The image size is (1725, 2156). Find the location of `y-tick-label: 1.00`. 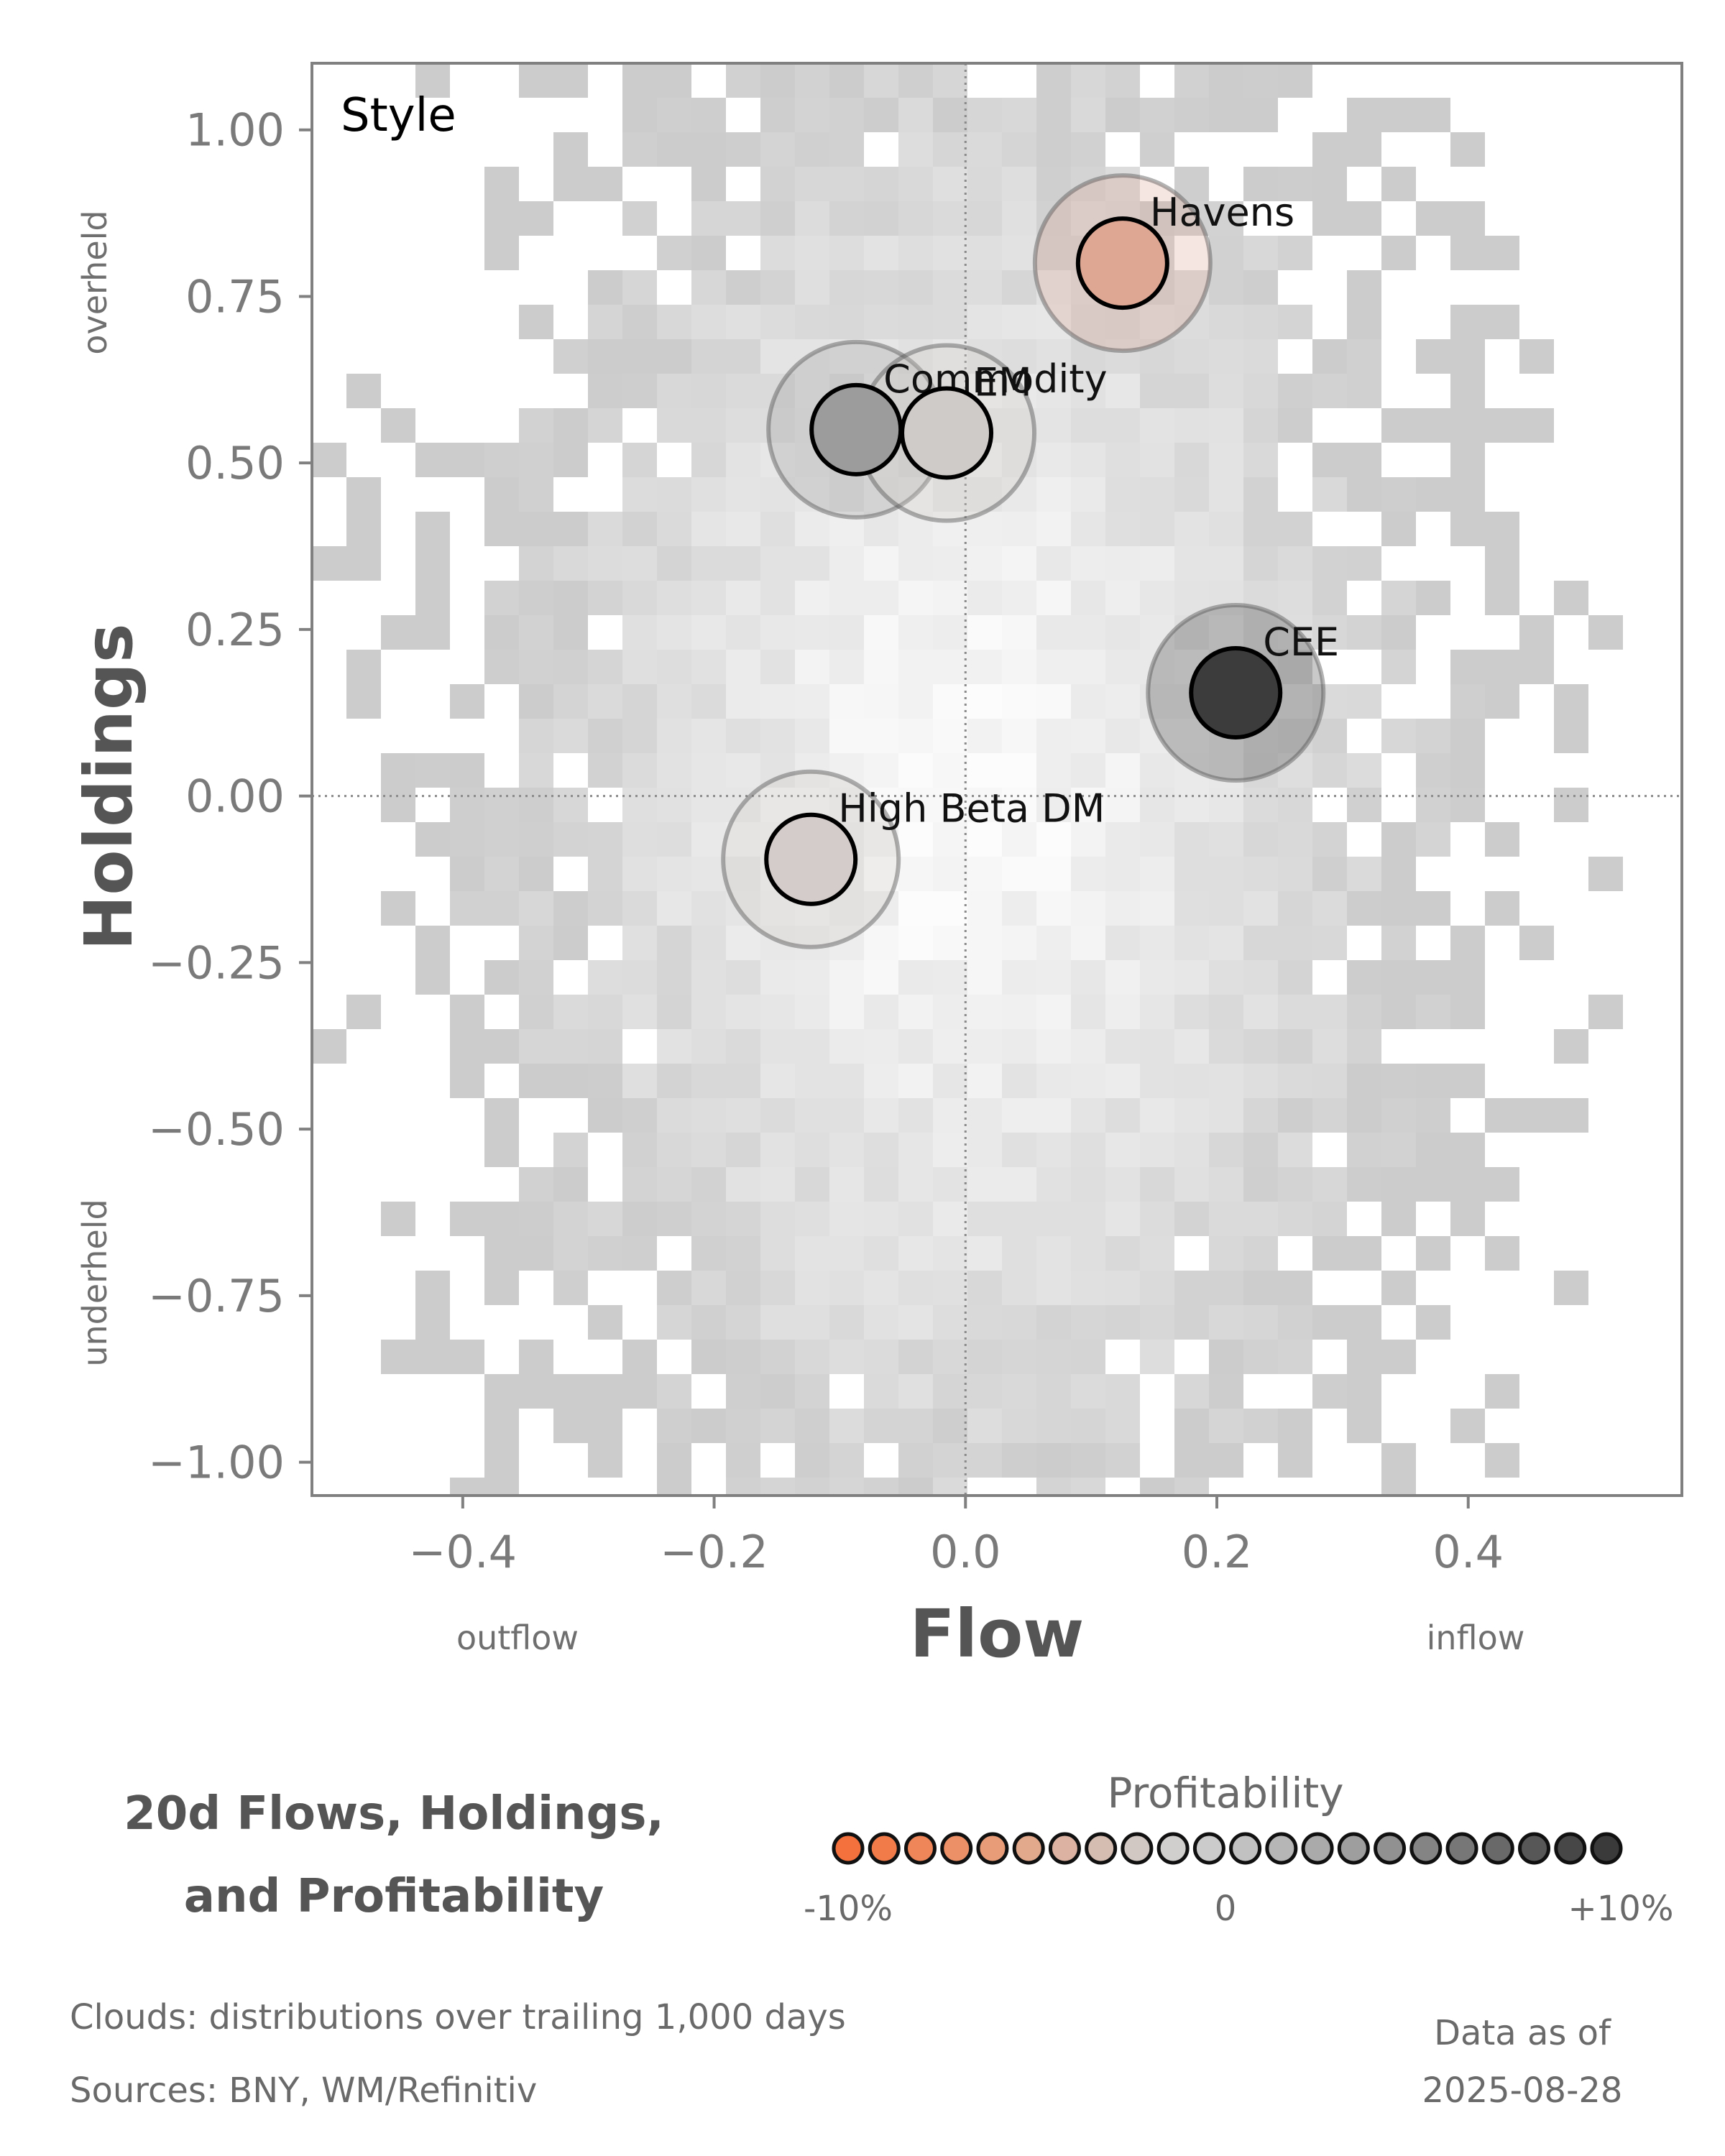

y-tick-label: 1.00 is located at coordinates (235, 130).